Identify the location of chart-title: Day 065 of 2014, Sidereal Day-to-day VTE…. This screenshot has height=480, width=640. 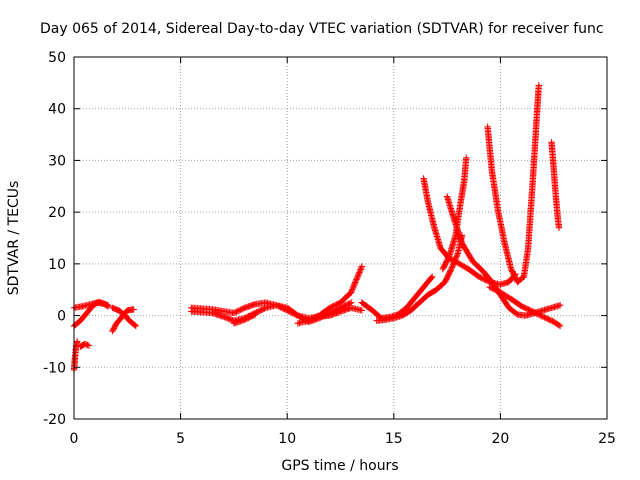
(322, 29).